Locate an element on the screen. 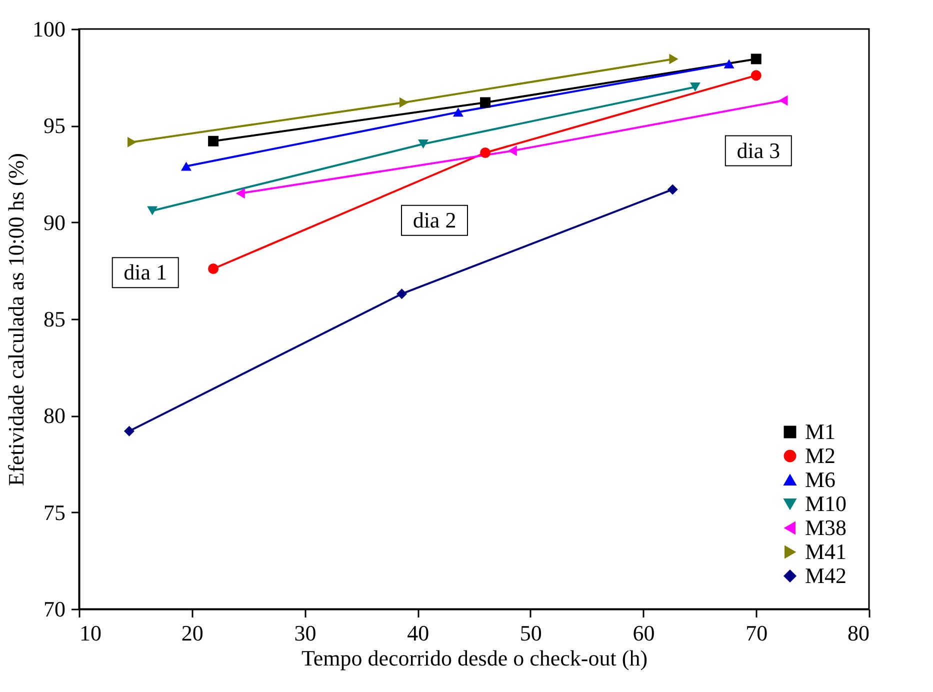 This screenshot has width=933, height=692. legend-label: M2 is located at coordinates (820, 455).